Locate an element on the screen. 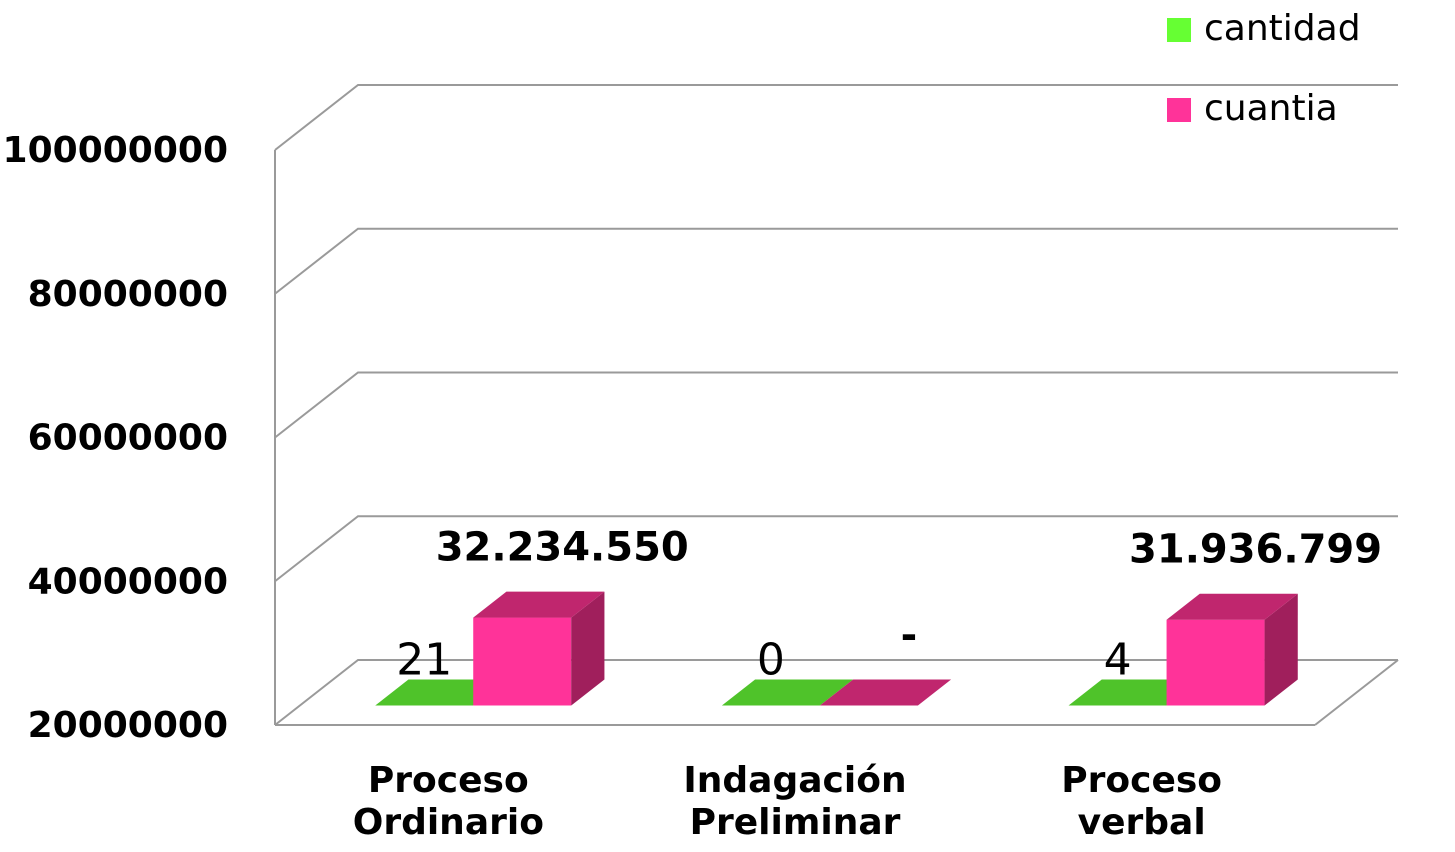 This screenshot has width=1455, height=852. legend-label: cantidad is located at coordinates (1282, 28).